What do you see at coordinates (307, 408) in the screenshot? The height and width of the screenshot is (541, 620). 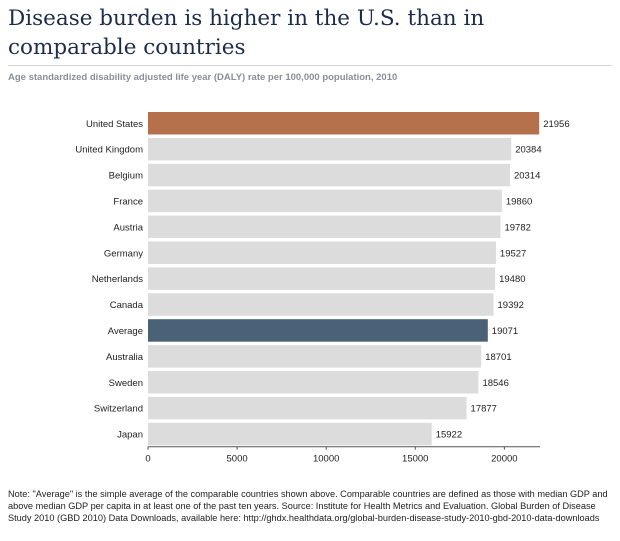 I see `bar-switzerland` at bounding box center [307, 408].